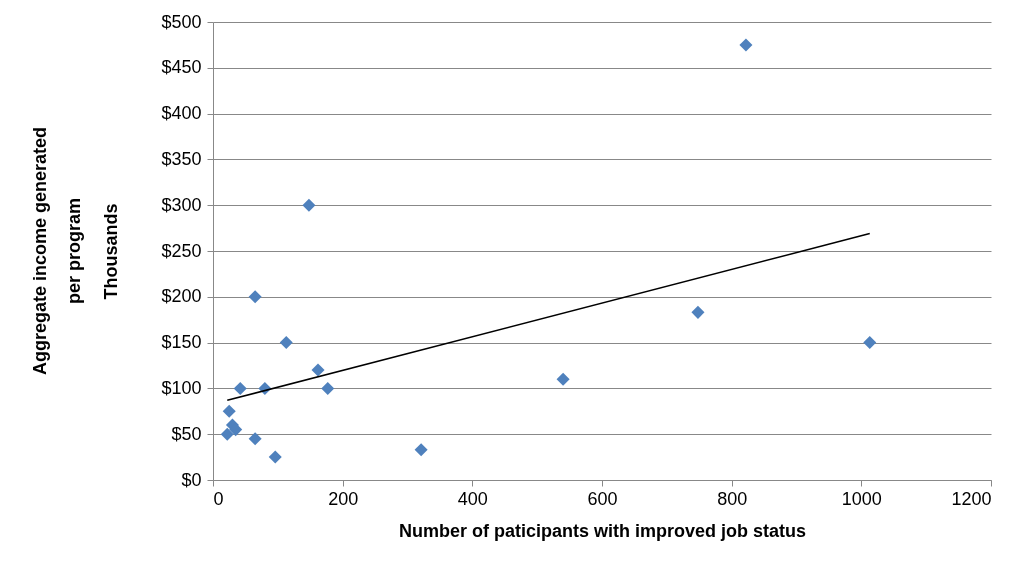 The image size is (1020, 567). Describe the element at coordinates (181, 67) in the screenshot. I see `y-tick-label: $450` at that location.